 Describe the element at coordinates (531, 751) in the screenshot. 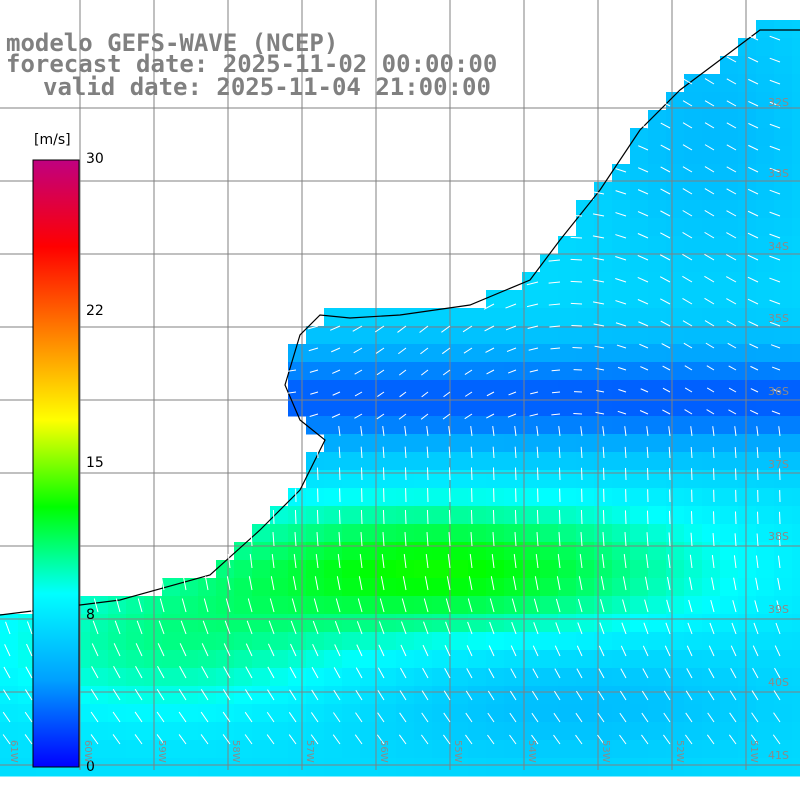

I see `lon-label: 54W` at that location.